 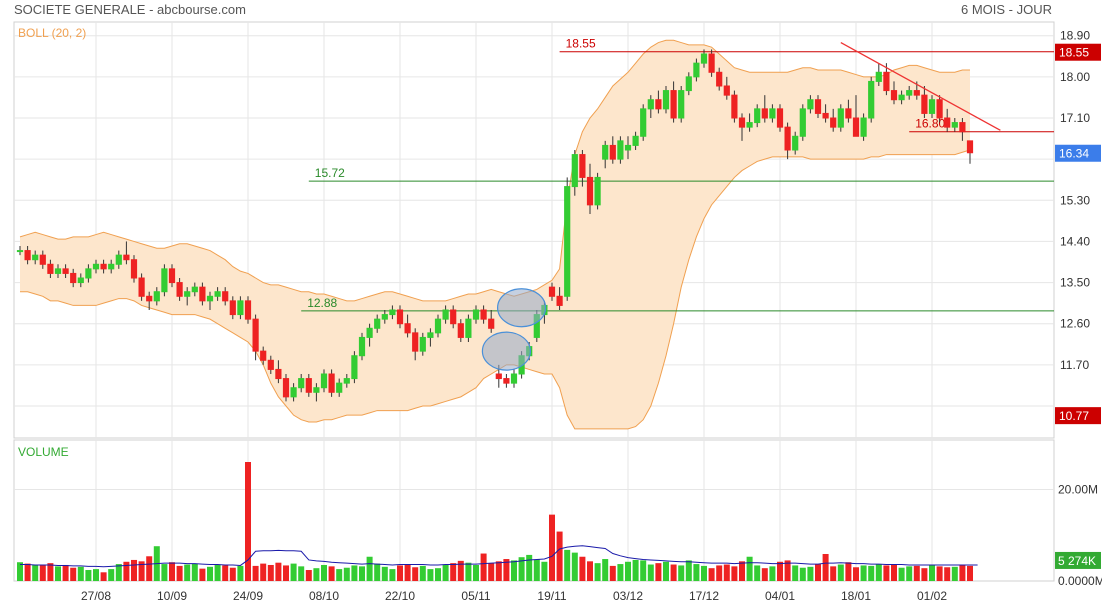 I want to click on price-tag, so click(x=1078, y=153).